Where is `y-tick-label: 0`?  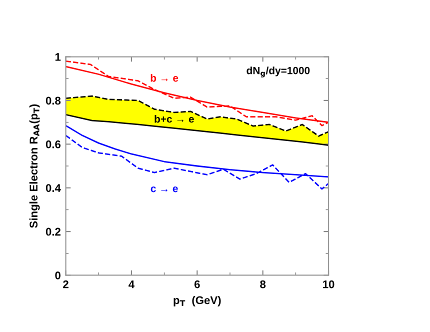 y-tick-label: 0 is located at coordinates (57, 275).